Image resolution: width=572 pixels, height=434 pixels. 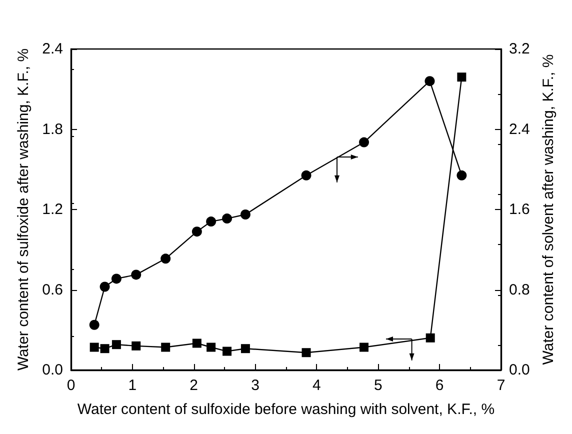 What do you see at coordinates (71, 385) in the screenshot?
I see `x-tick-label: 0` at bounding box center [71, 385].